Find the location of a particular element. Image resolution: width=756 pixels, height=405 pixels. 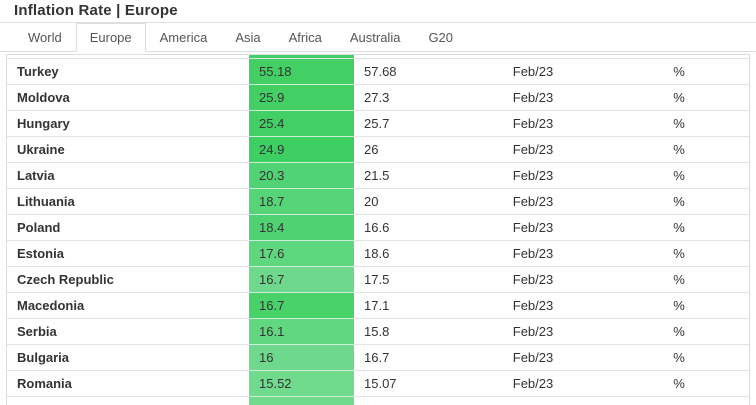

country-link: Lithuania is located at coordinates (128, 201).